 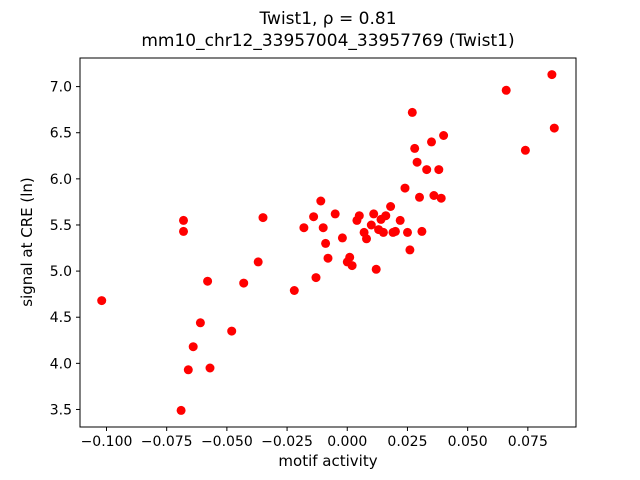 What do you see at coordinates (61, 410) in the screenshot?
I see `y-tick-label: 3.5` at bounding box center [61, 410].